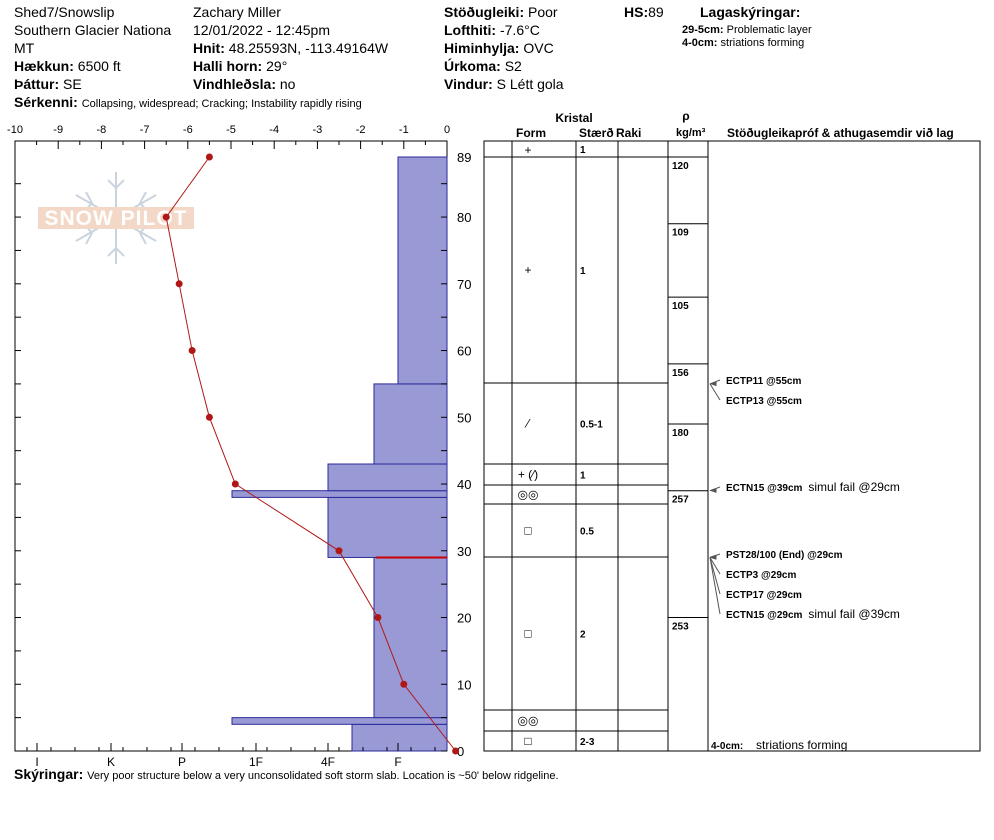 The width and height of the screenshot is (994, 840). Describe the element at coordinates (287, 84) in the screenshot. I see `wind-load-value: no` at that location.